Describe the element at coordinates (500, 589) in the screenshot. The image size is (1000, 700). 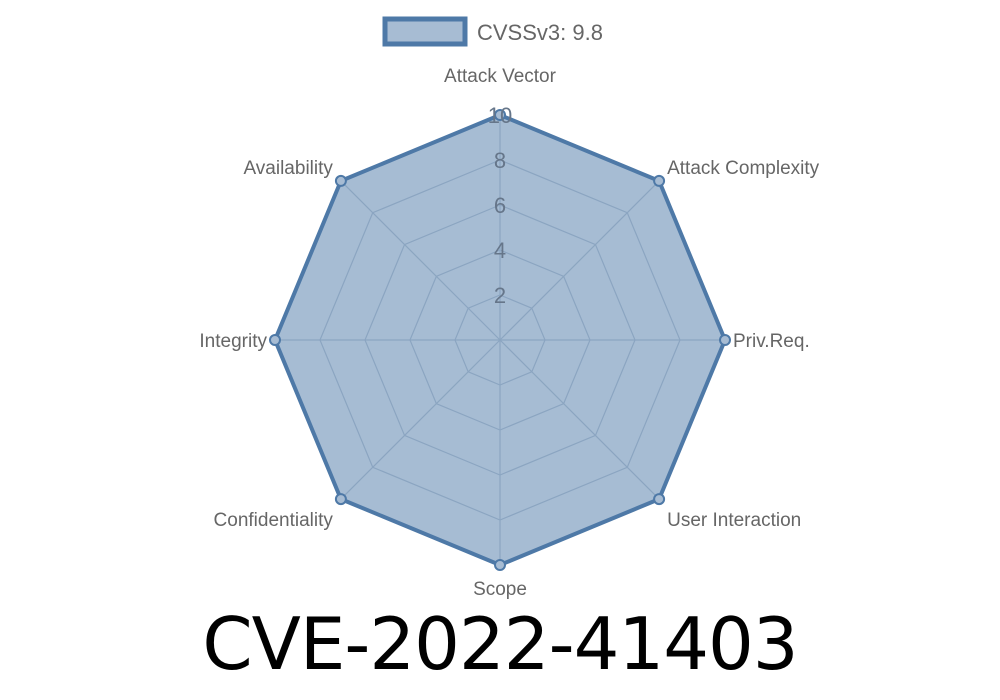
I see `category-label: Scope` at that location.